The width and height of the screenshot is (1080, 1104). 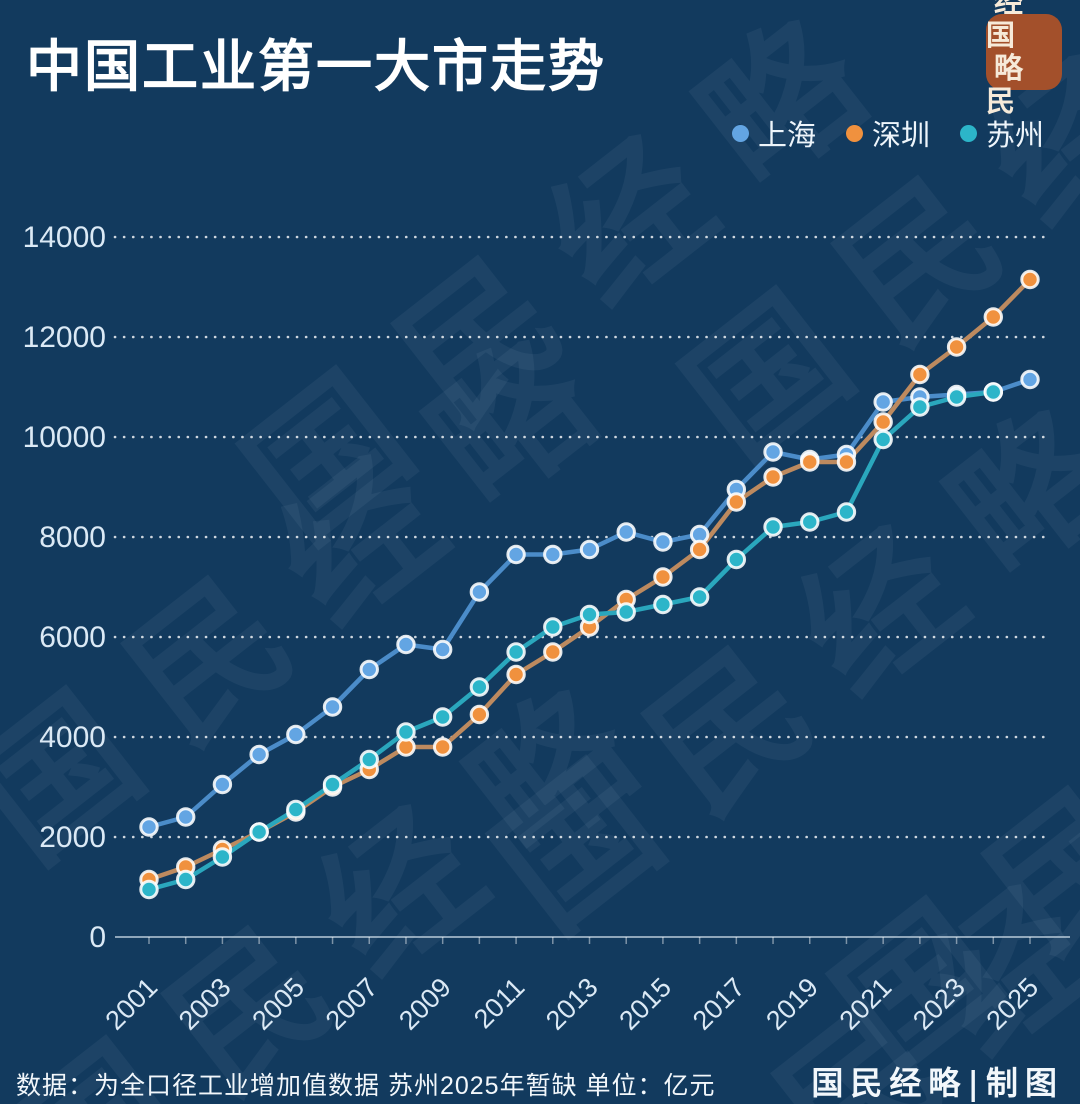 What do you see at coordinates (222, 857) in the screenshot?
I see `dot-苏州-2003` at bounding box center [222, 857].